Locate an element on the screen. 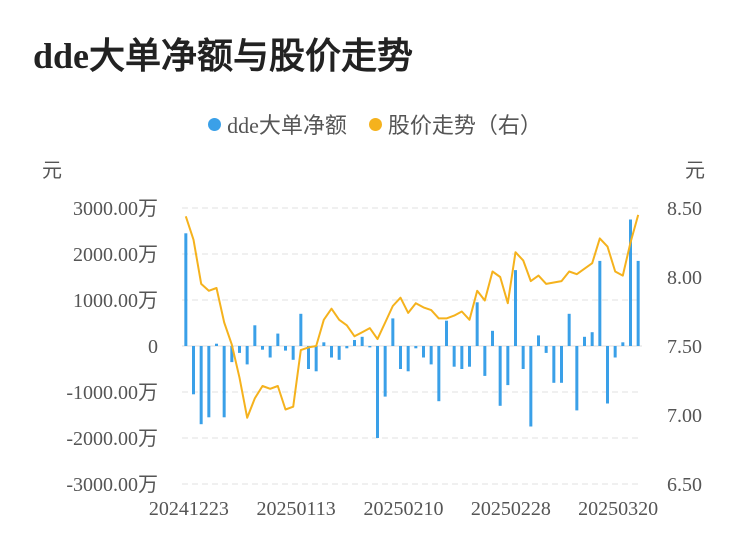 Image resolution: width=750 pixels, height=558 pixels. legend-label-bar-series: dde大单净额 is located at coordinates (287, 125).